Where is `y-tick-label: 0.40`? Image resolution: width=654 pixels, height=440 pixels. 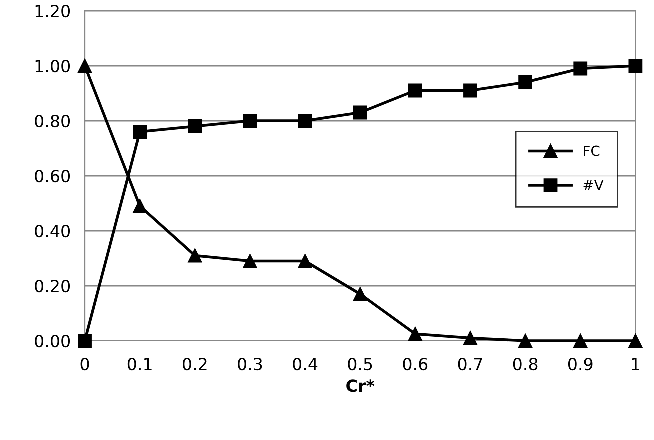
y-tick-label: 0.40 is located at coordinates (52, 231).